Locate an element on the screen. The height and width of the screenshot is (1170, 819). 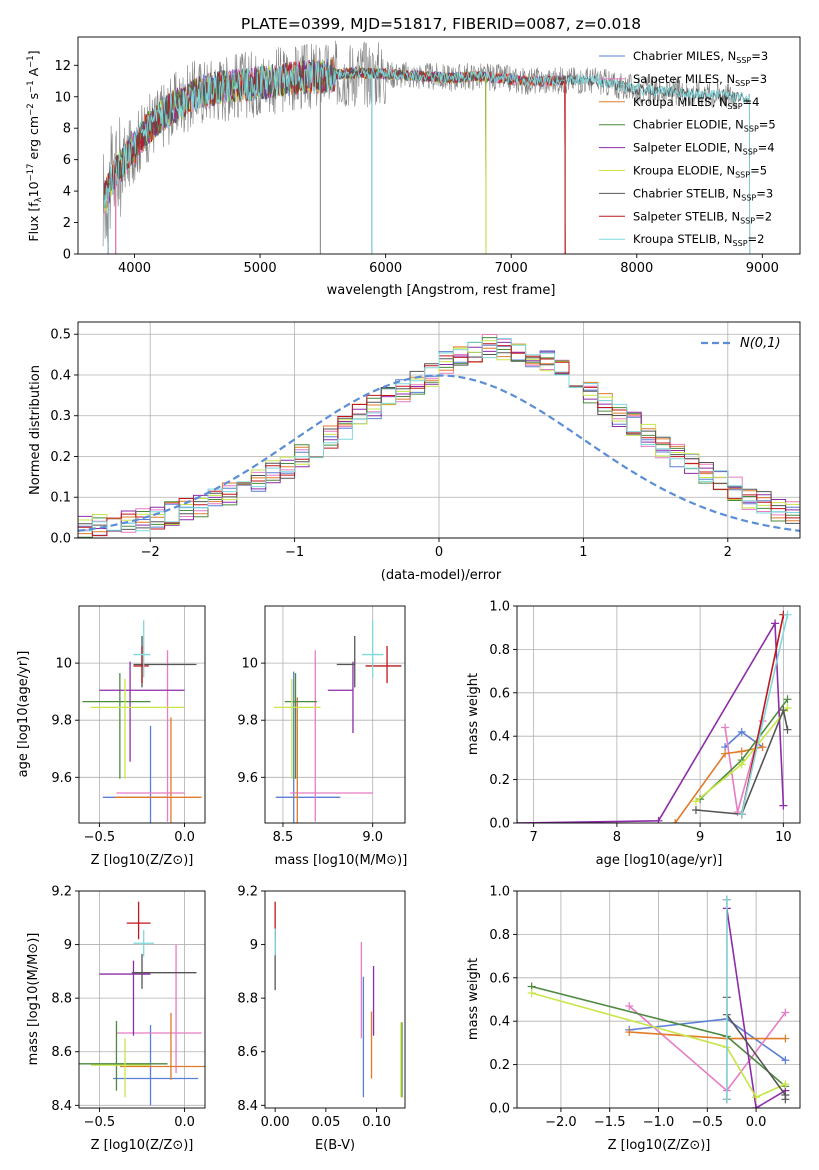
legend-value: =5 is located at coordinates (758, 171).